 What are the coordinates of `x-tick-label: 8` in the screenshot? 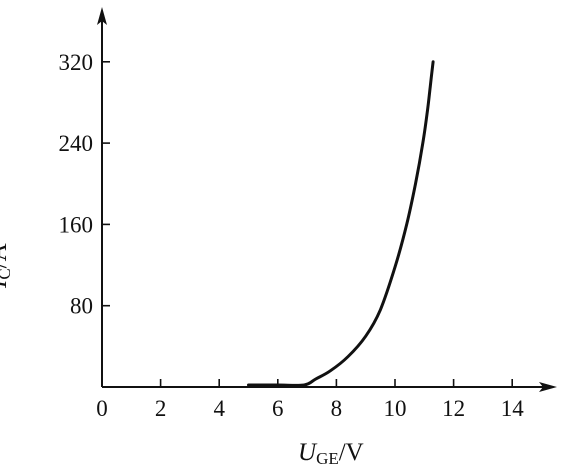 It's located at (337, 408).